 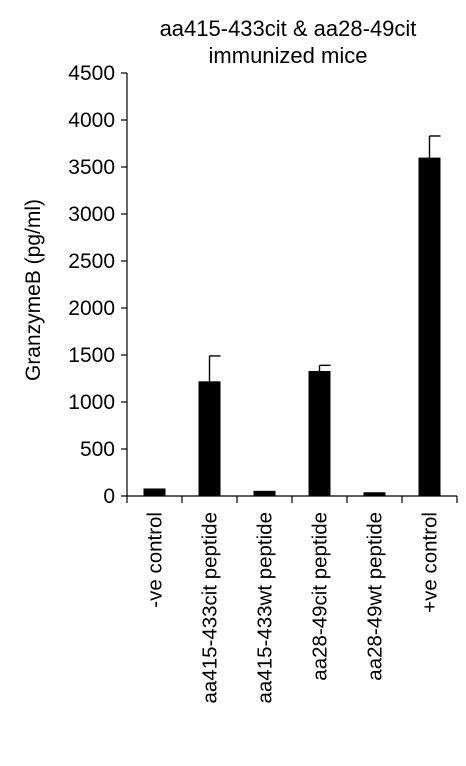 I want to click on y-tick-label: 1500, so click(x=91, y=355).